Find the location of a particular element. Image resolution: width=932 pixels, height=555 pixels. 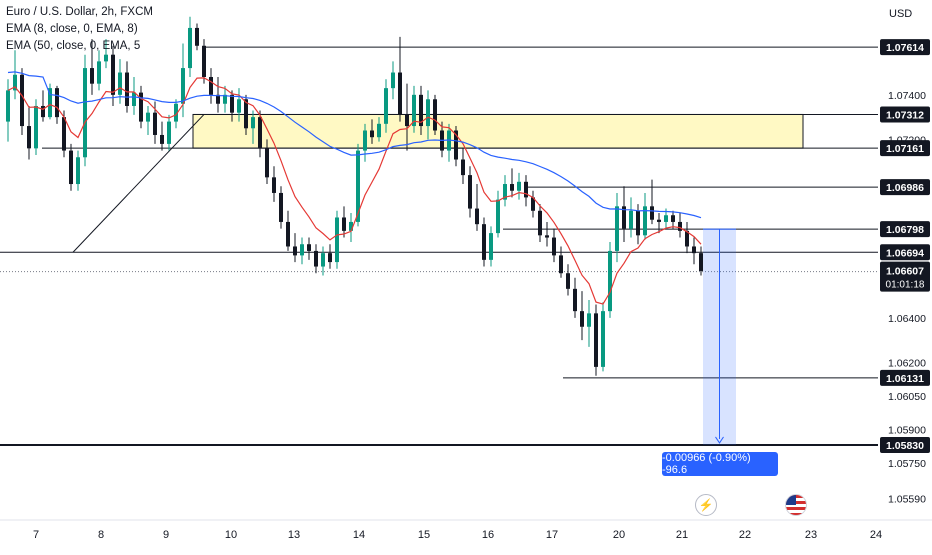

price-tag-label: 1.07161 is located at coordinates (905, 149).